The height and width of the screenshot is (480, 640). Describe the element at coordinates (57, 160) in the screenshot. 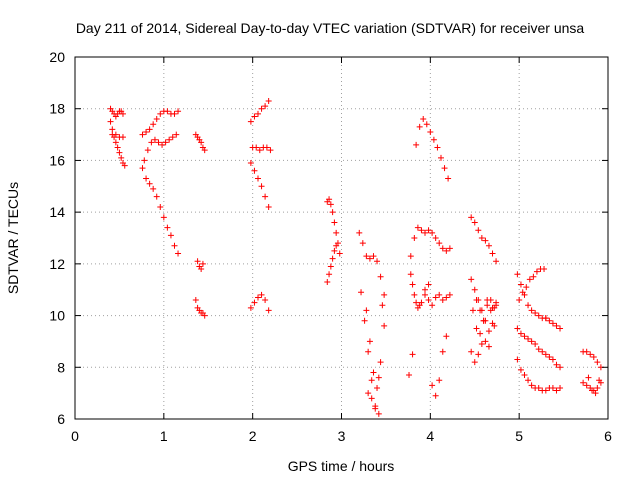

I see `y-tick-label: 16` at that location.